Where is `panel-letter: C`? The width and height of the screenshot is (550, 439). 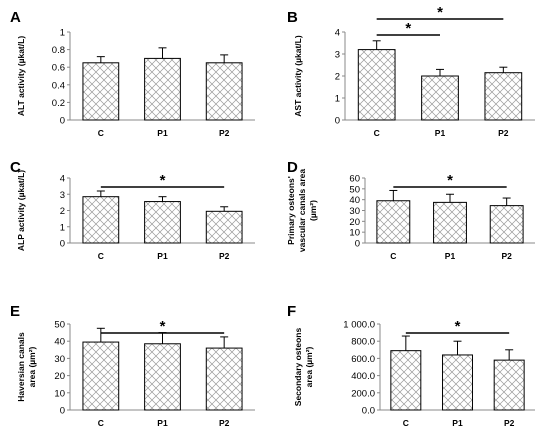
panel-letter: C is located at coordinates (15, 167).